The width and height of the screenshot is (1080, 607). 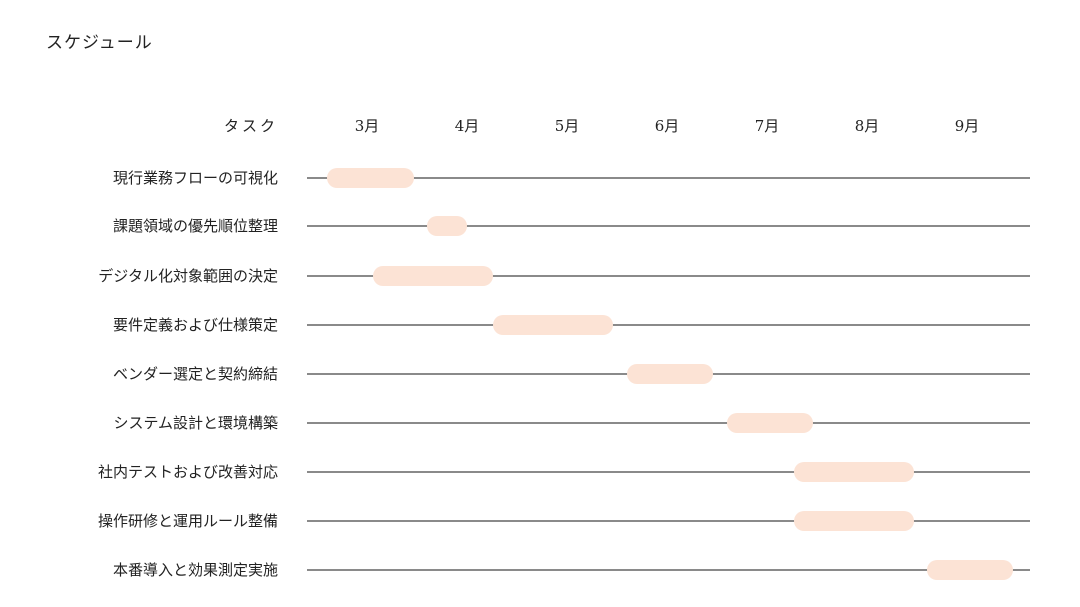 What do you see at coordinates (567, 126) in the screenshot?
I see `month-tick-label: 5月` at bounding box center [567, 126].